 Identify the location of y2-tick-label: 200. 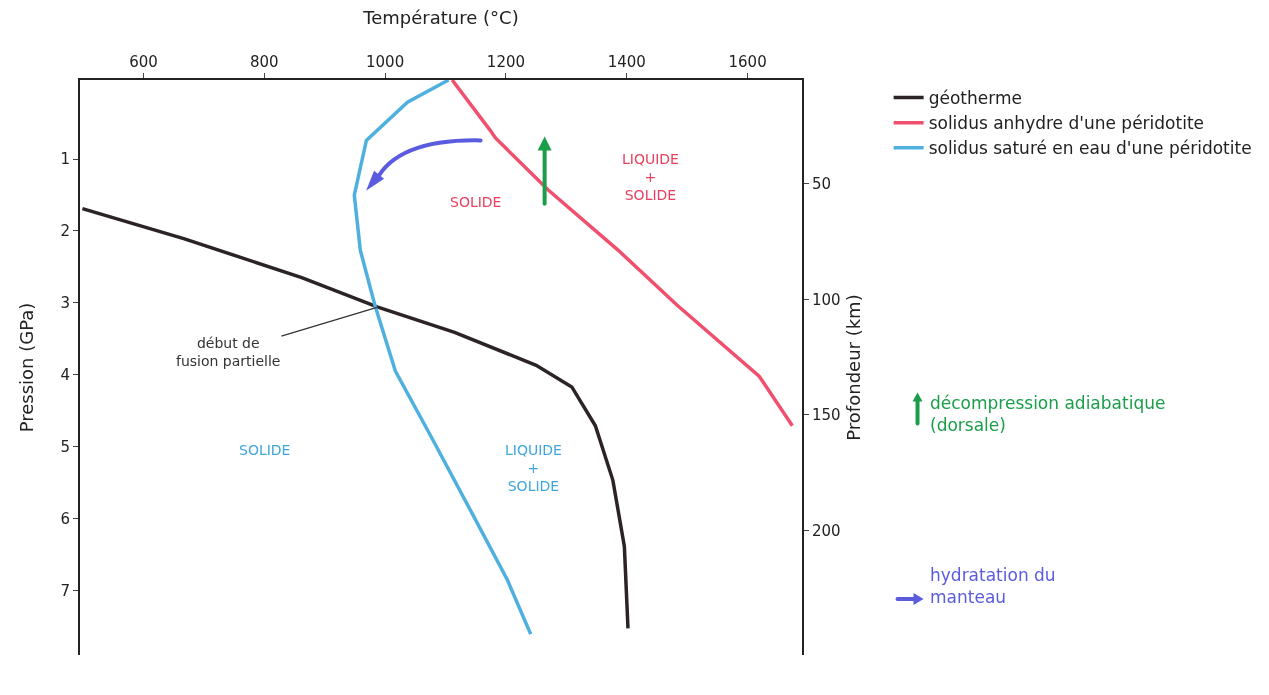
(826, 530).